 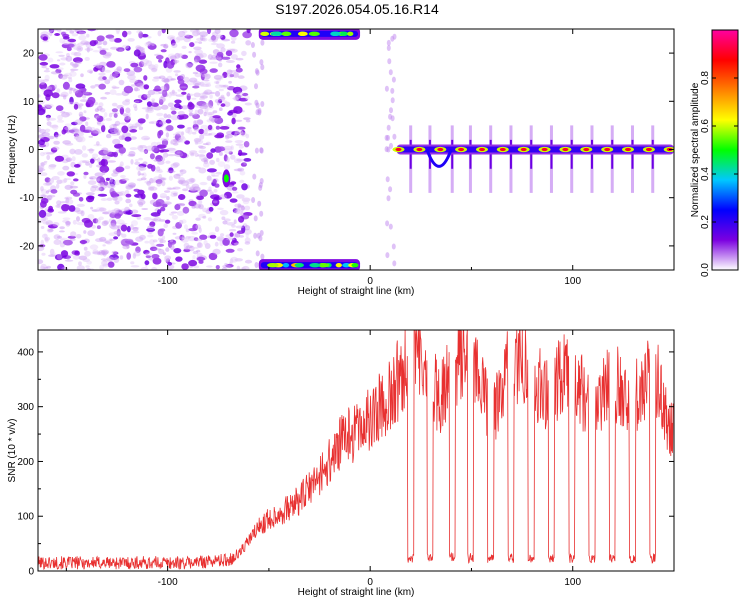 What do you see at coordinates (309, 149) in the screenshot?
I see `edge-band-signal` at bounding box center [309, 149].